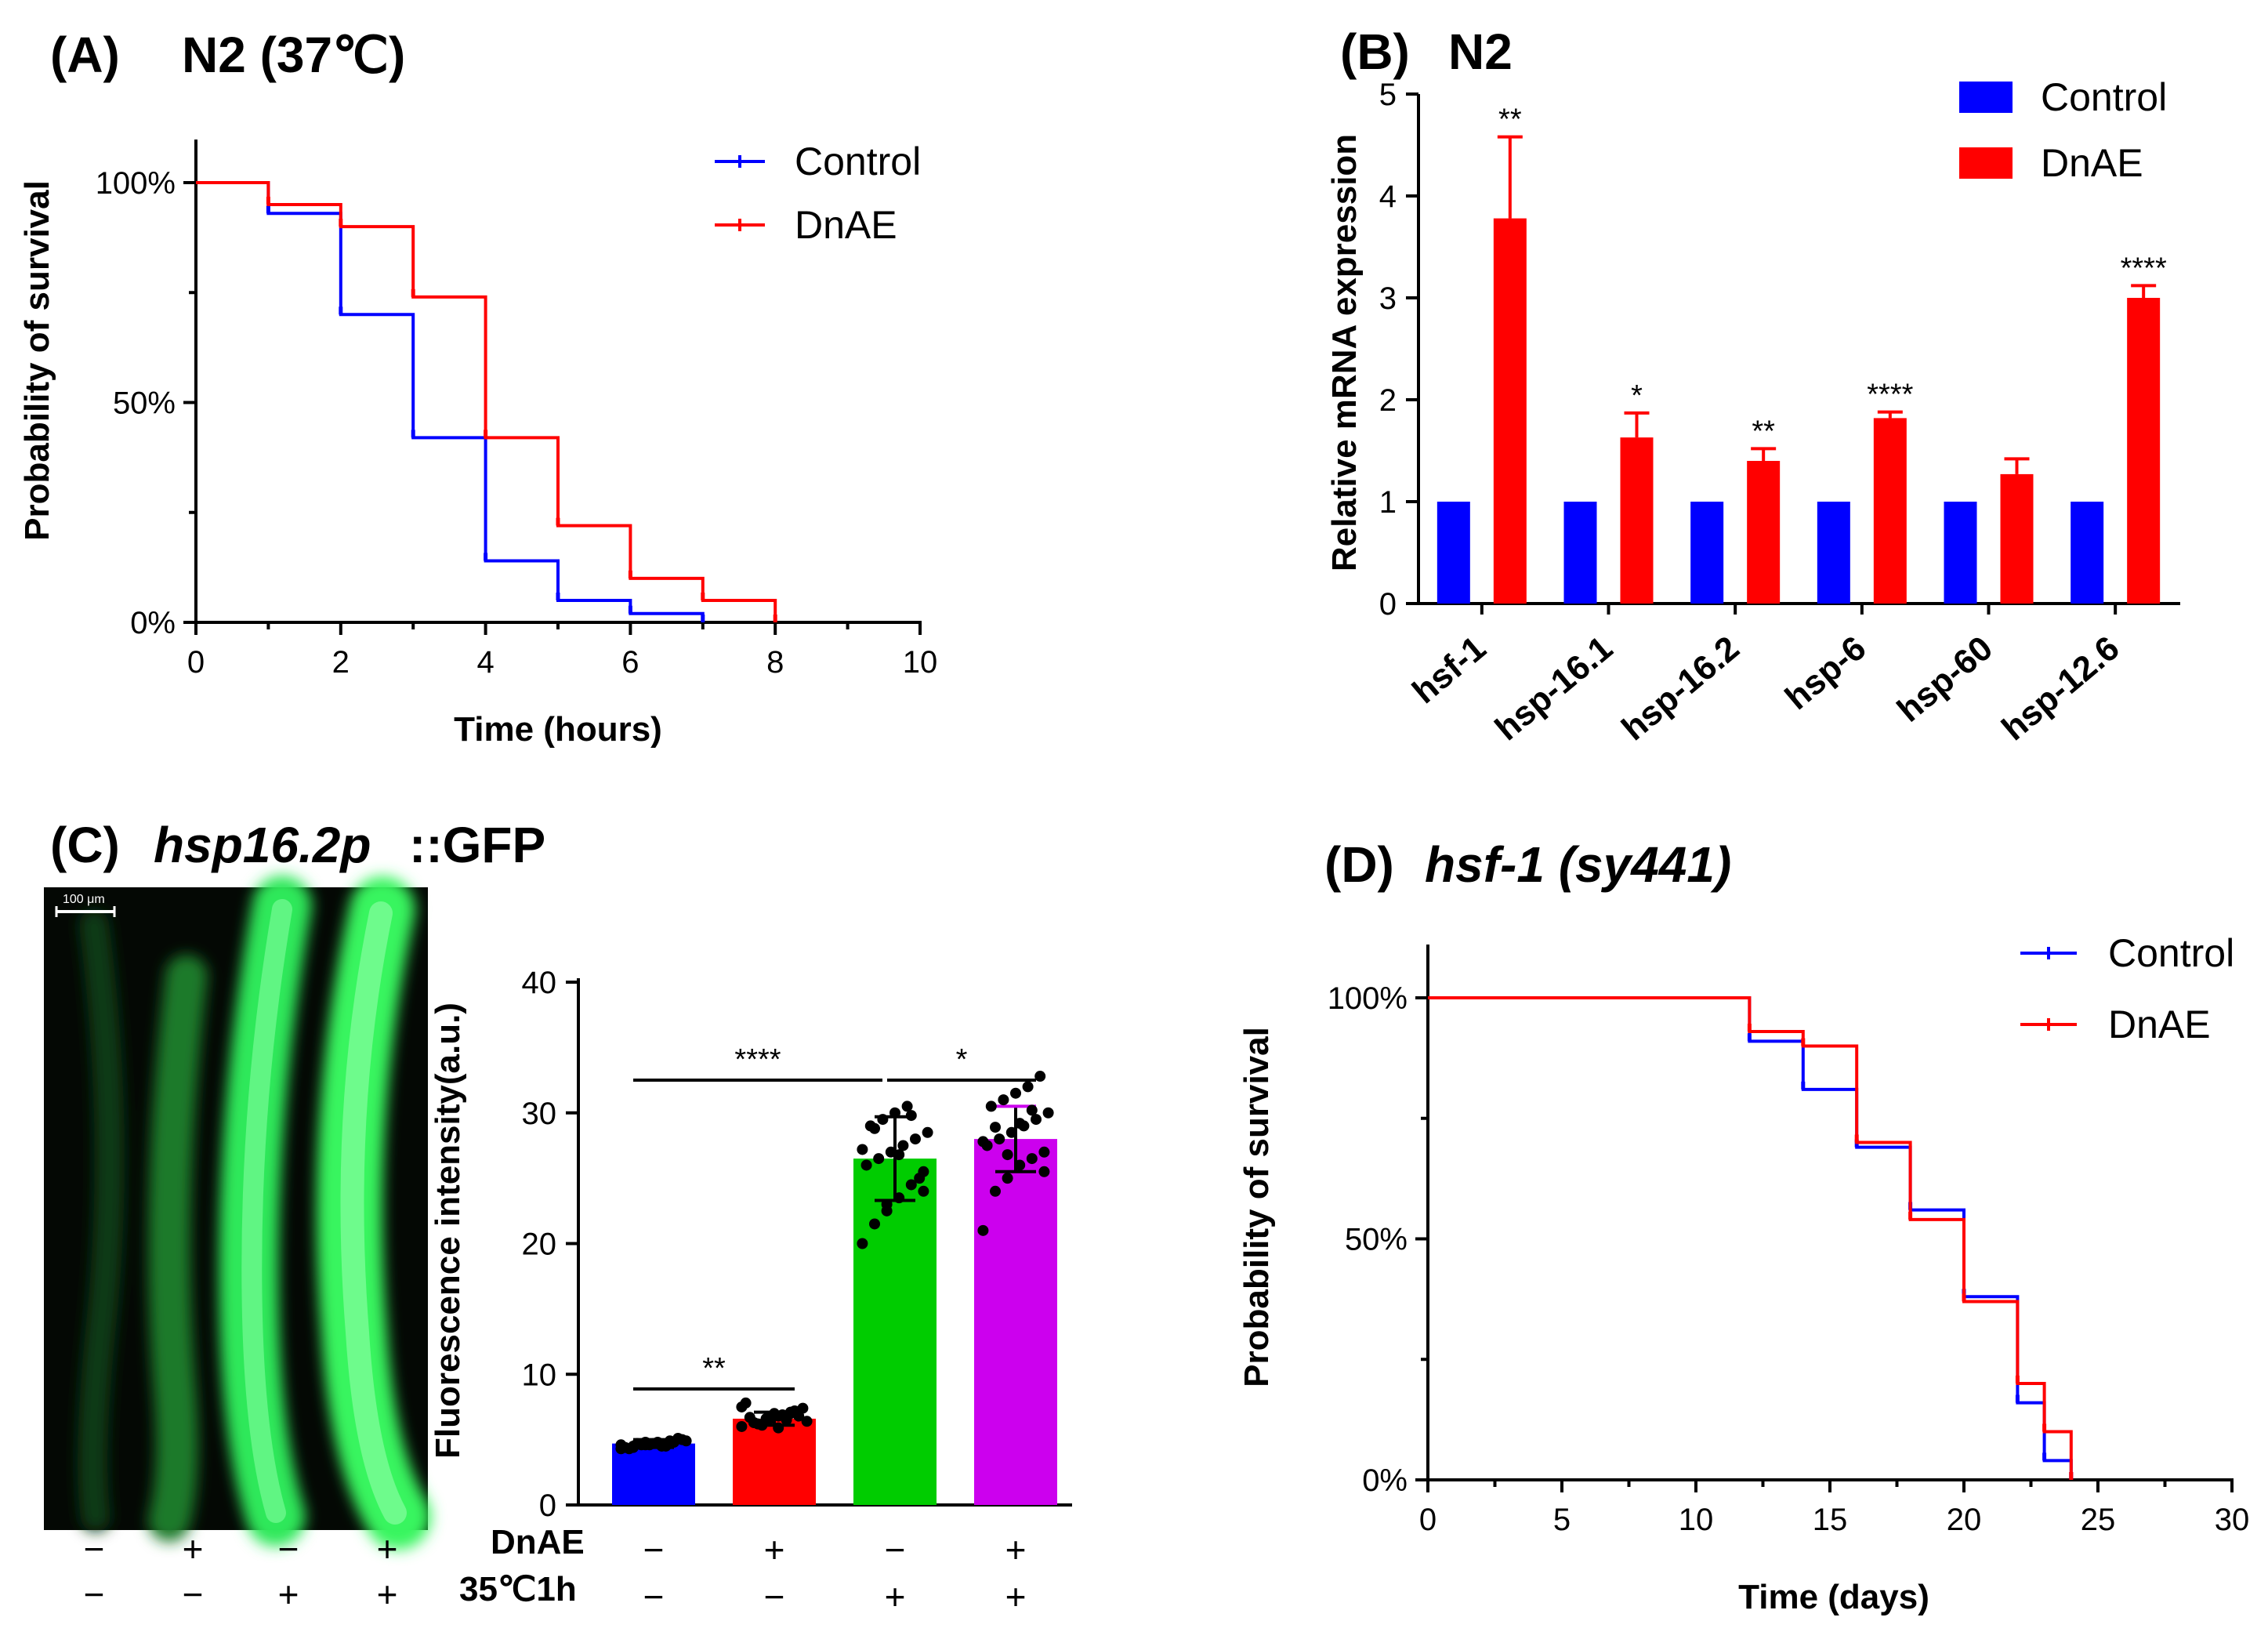 The height and width of the screenshot is (1639, 2268). Describe the element at coordinates (373, 1213) in the screenshot. I see `worm-4-core` at that location.